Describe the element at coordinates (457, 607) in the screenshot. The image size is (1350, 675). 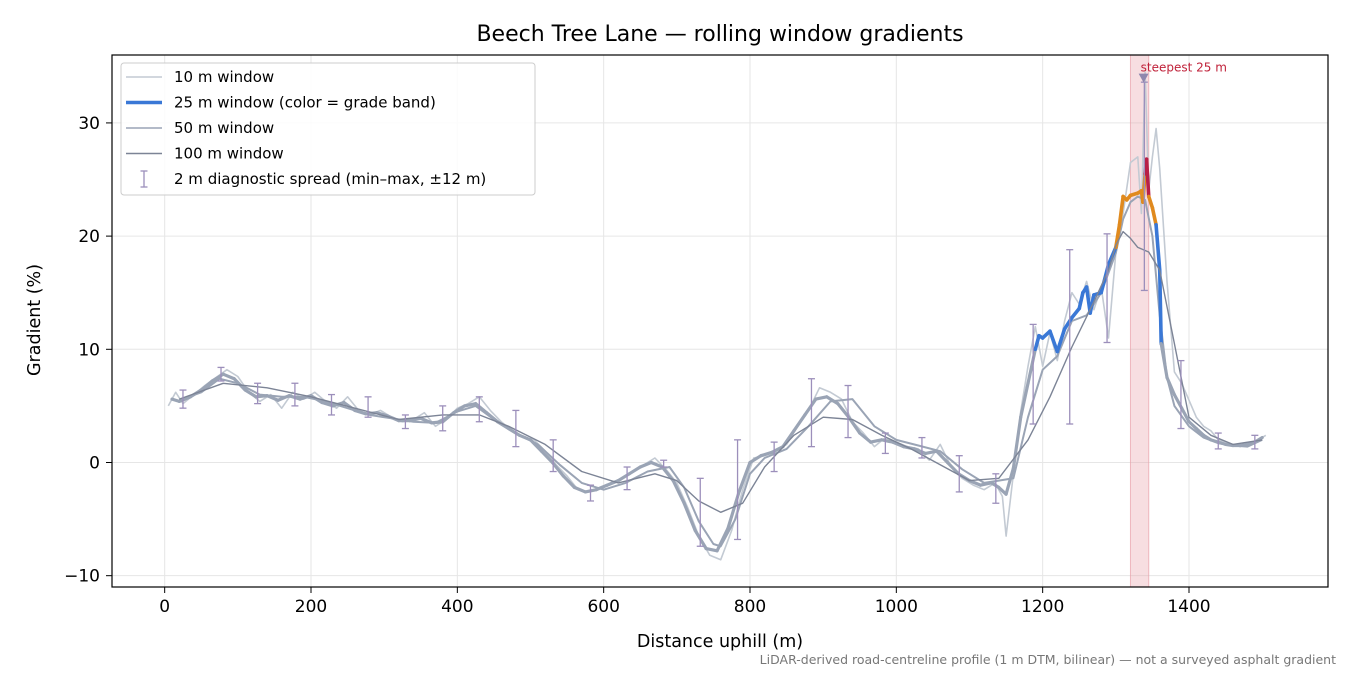
I see `x-tick-label: 400` at that location.